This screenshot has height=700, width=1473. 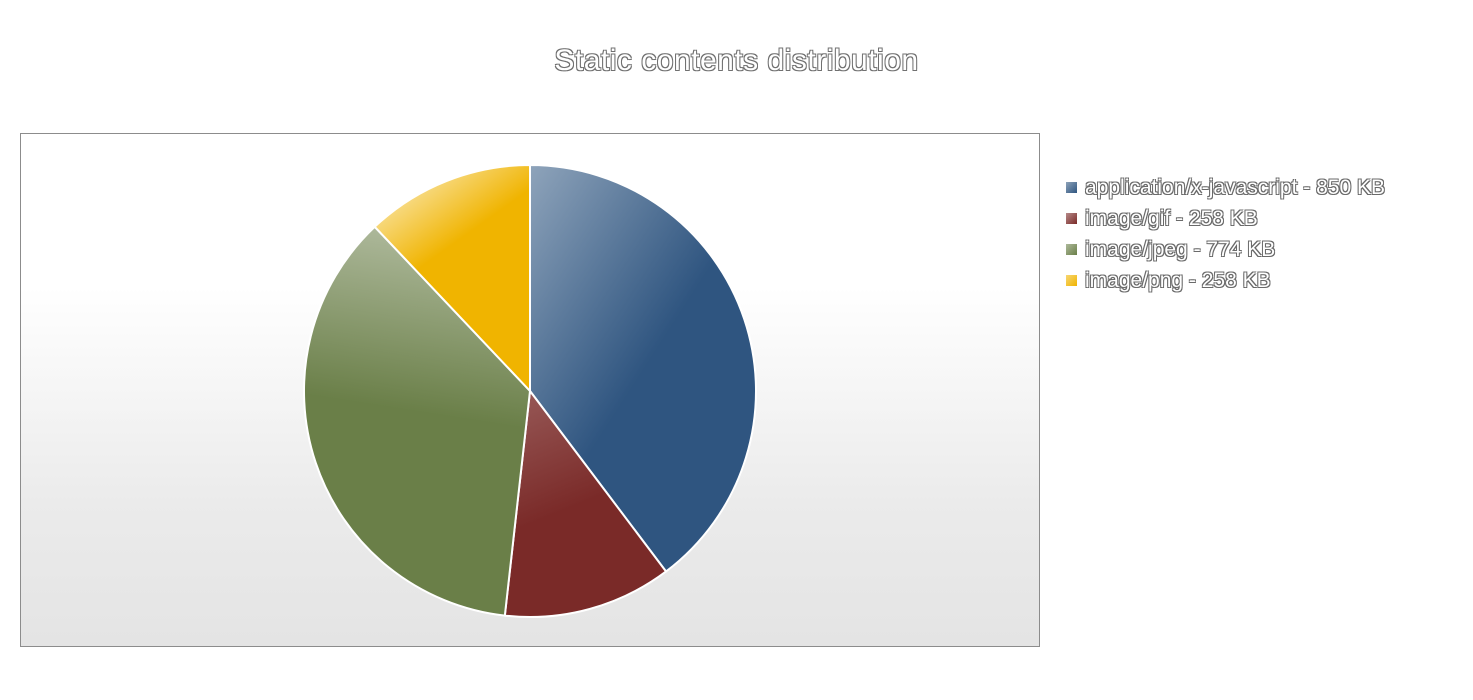 I want to click on legend-item: image/jpeg - 774 KB, so click(x=1225, y=249).